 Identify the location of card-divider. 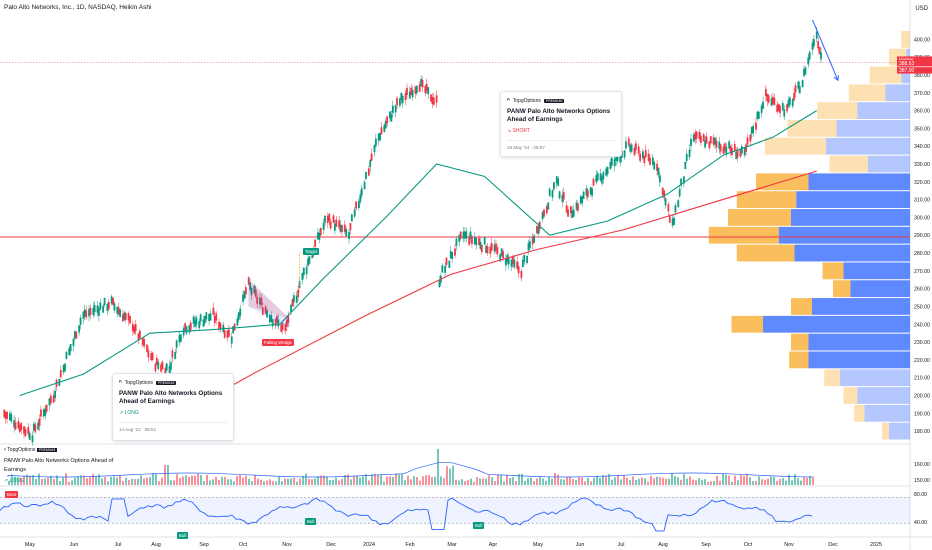
(173, 422).